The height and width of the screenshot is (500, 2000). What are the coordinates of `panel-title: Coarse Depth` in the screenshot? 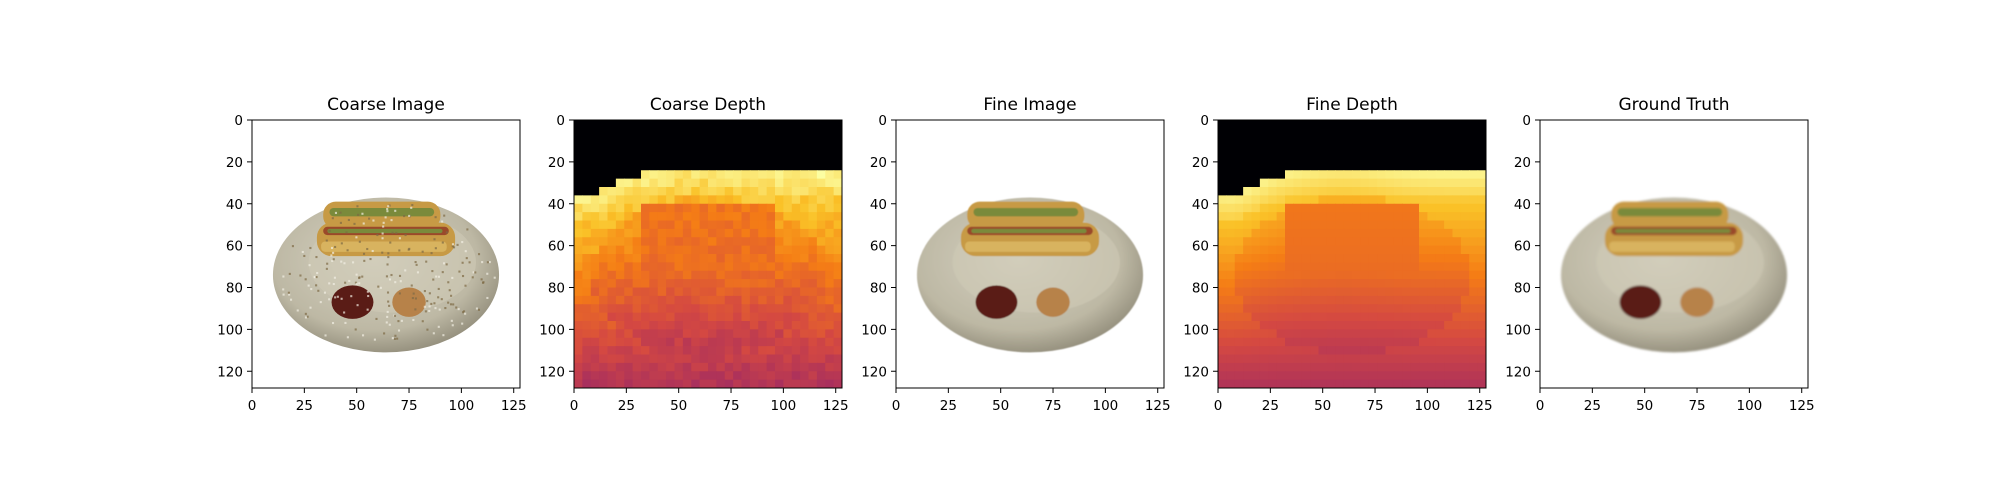 It's located at (708, 105).